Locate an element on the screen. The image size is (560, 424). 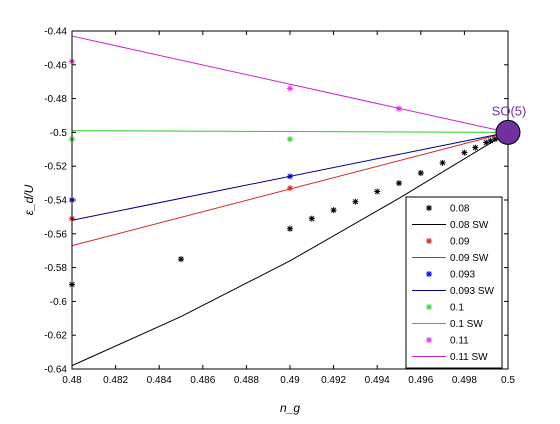
so5-marker is located at coordinates (508, 132).